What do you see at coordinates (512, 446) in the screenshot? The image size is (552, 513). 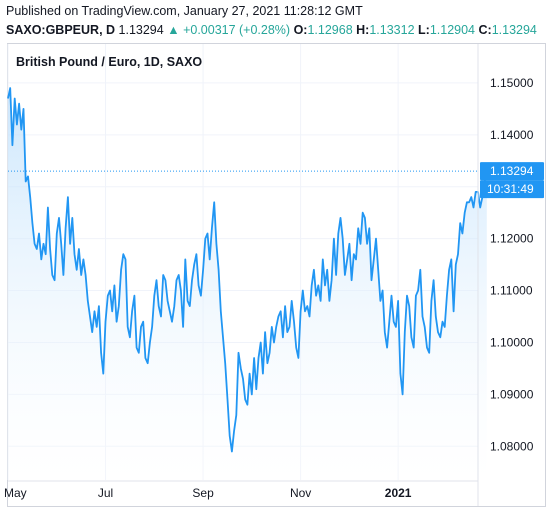 I see `y-tick-label: 1.08000` at bounding box center [512, 446].